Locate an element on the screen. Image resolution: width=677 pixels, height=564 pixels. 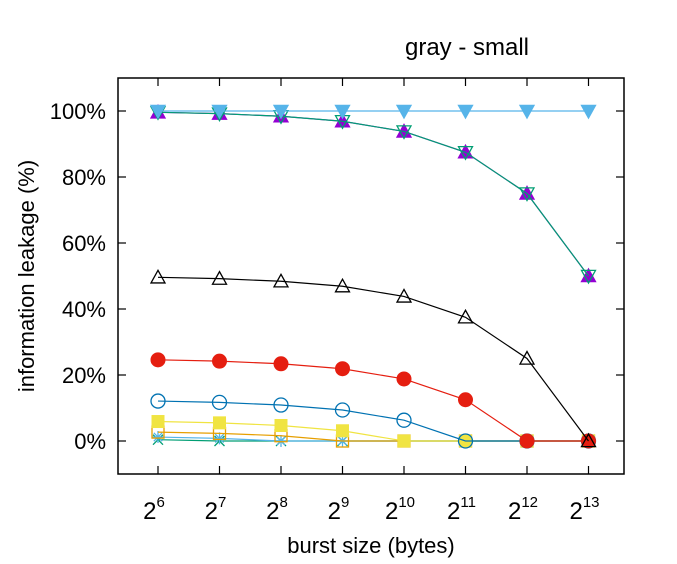
x-tick-label: 210 is located at coordinates (400, 509).